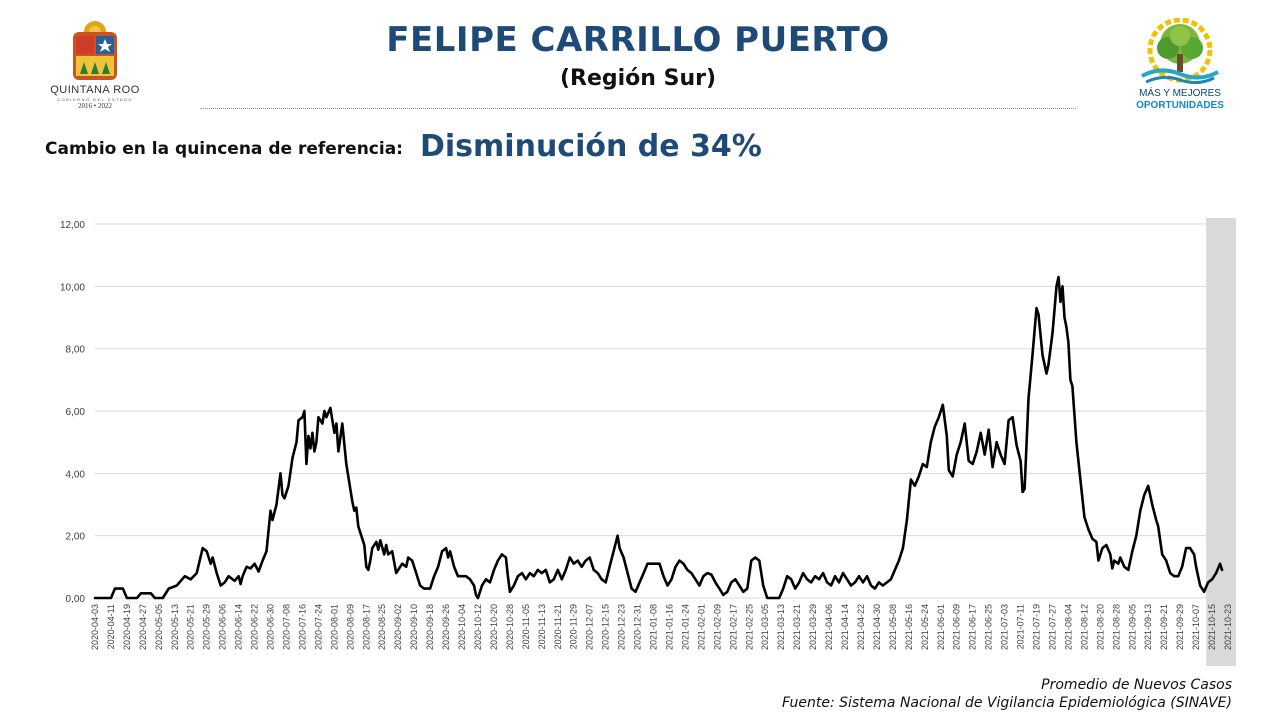  What do you see at coordinates (76, 412) in the screenshot?
I see `y-tick-label: 6,00` at bounding box center [76, 412].